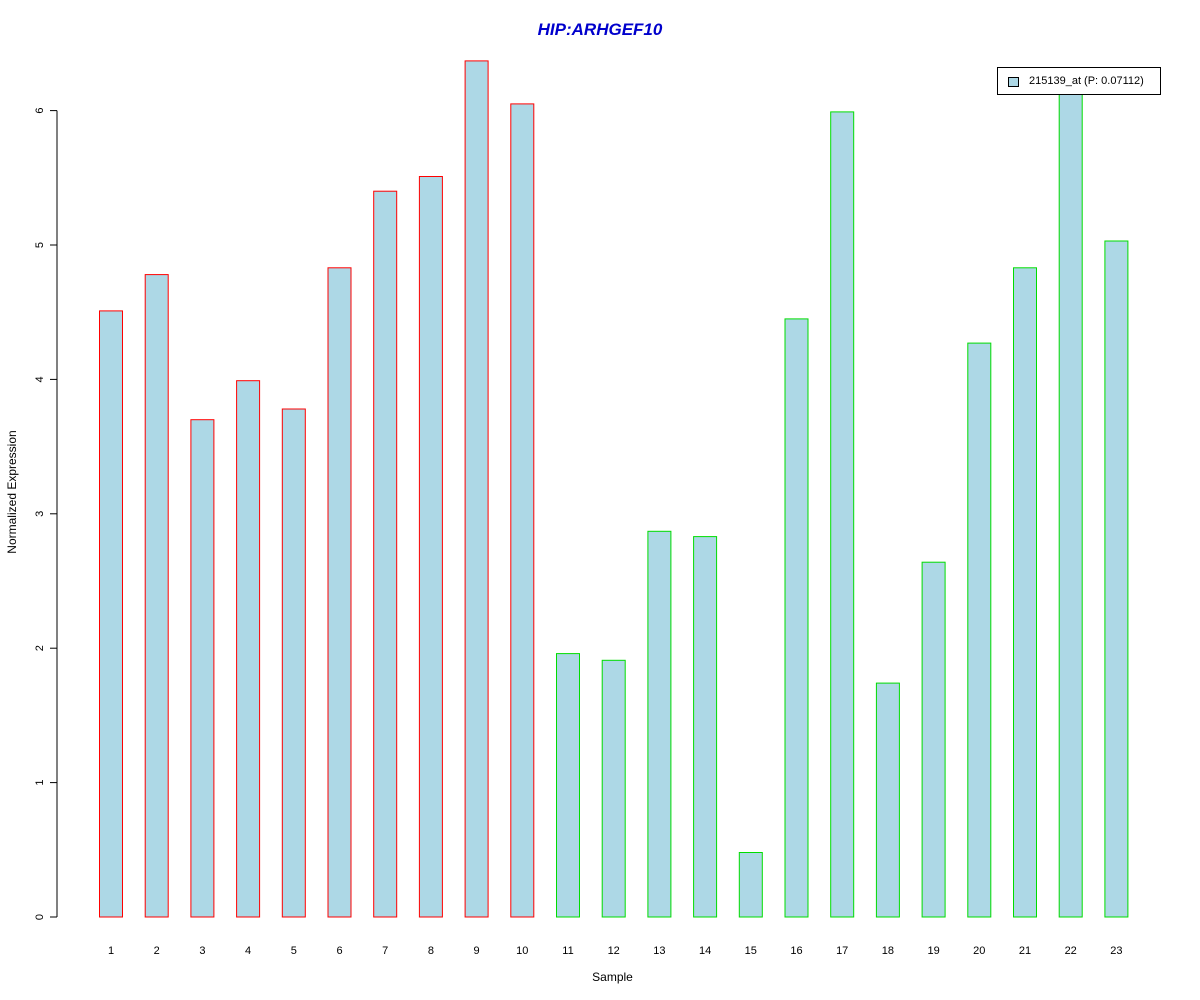 The image size is (1200, 1000). I want to click on x-tick-label: 11, so click(567, 951).